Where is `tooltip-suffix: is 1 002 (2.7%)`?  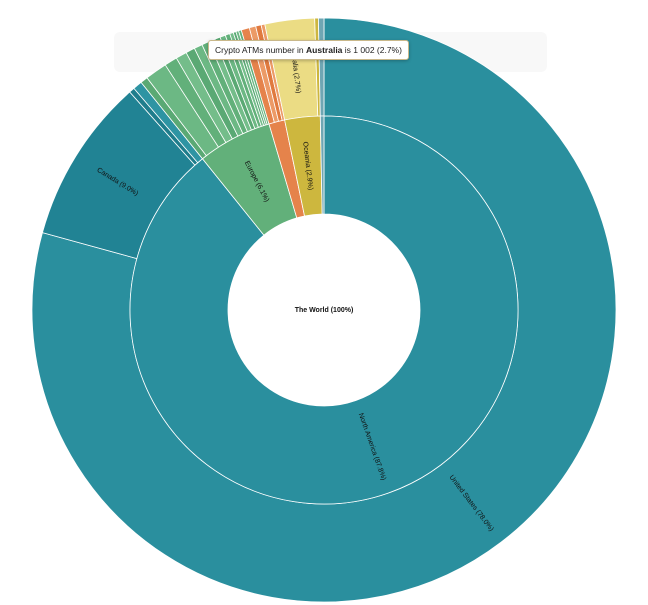
tooltip-suffix: is 1 002 (2.7%) is located at coordinates (373, 50).